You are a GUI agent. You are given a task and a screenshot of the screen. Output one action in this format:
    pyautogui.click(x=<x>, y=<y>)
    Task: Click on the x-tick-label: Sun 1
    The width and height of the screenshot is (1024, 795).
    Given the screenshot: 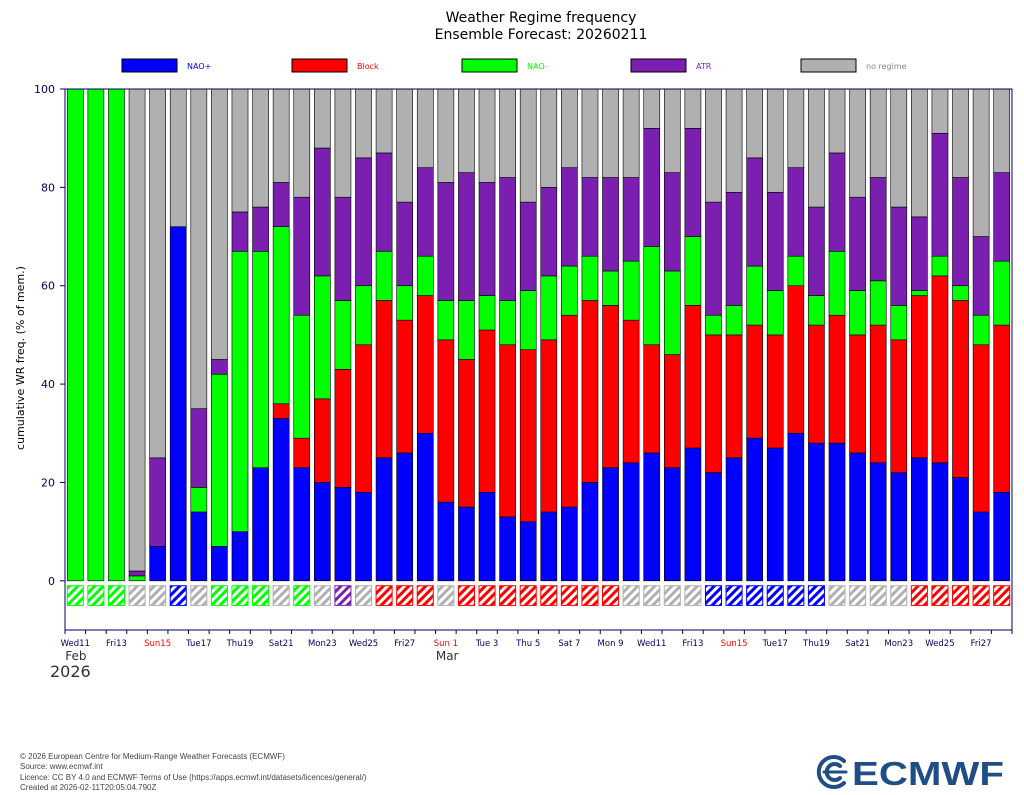 What is the action you would take?
    pyautogui.click(x=446, y=644)
    